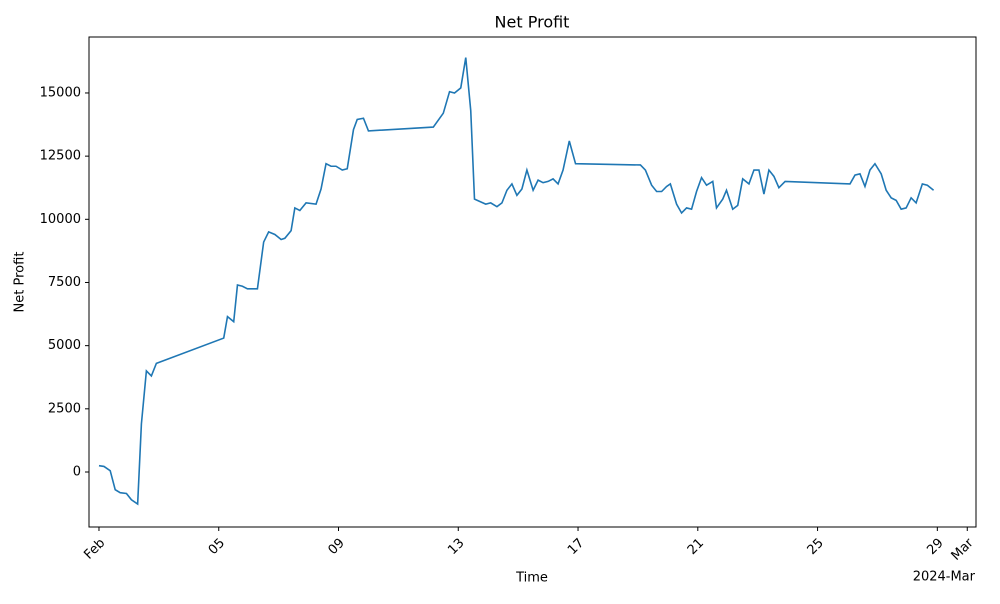 This screenshot has width=1000, height=604. What do you see at coordinates (64, 408) in the screenshot?
I see `y-tick-label: 2500` at bounding box center [64, 408].